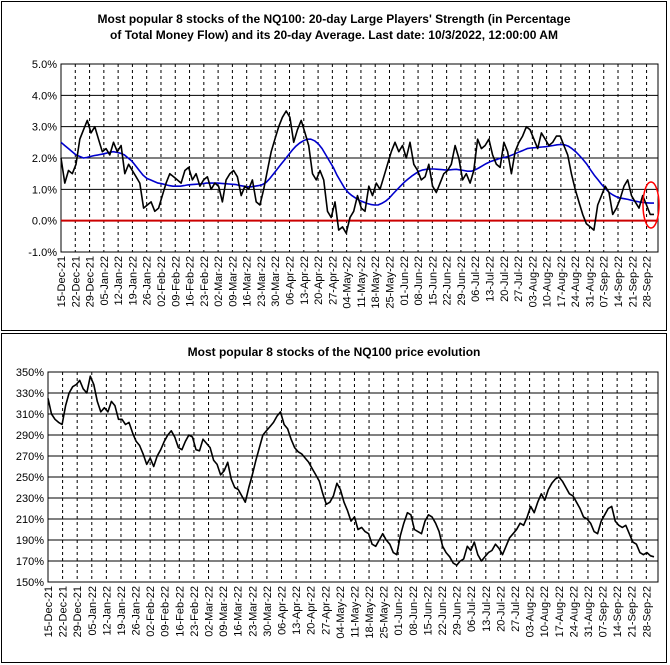 The height and width of the screenshot is (665, 670). I want to click on y-tick-label: 210%, so click(30, 520).